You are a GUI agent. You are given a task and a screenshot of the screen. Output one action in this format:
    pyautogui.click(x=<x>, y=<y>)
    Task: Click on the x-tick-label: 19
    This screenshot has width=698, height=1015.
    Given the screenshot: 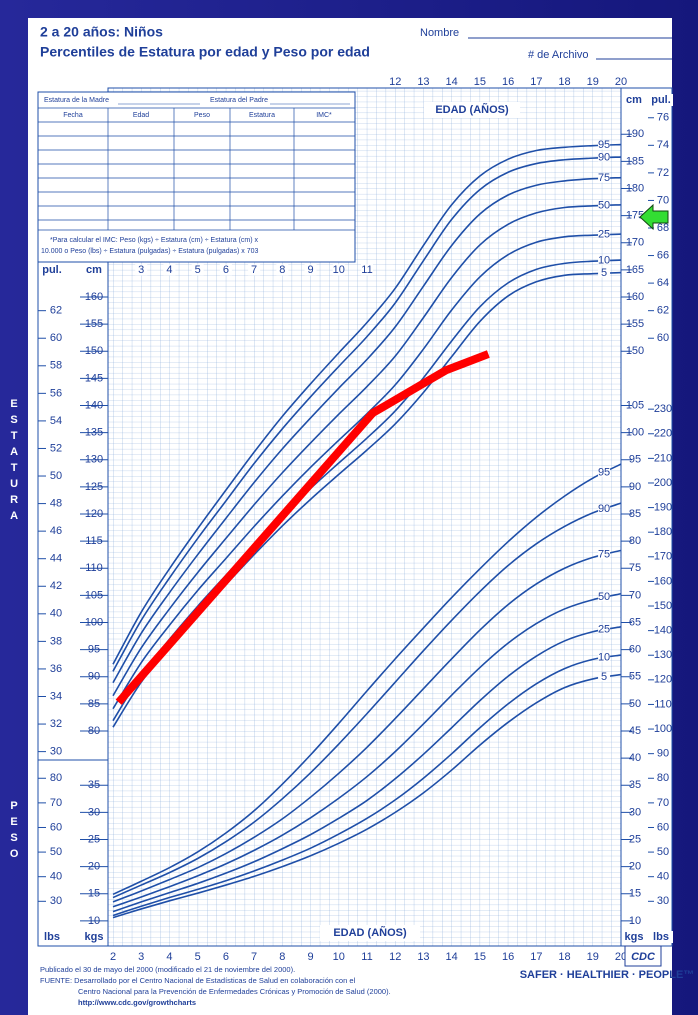 What is the action you would take?
    pyautogui.click(x=593, y=957)
    